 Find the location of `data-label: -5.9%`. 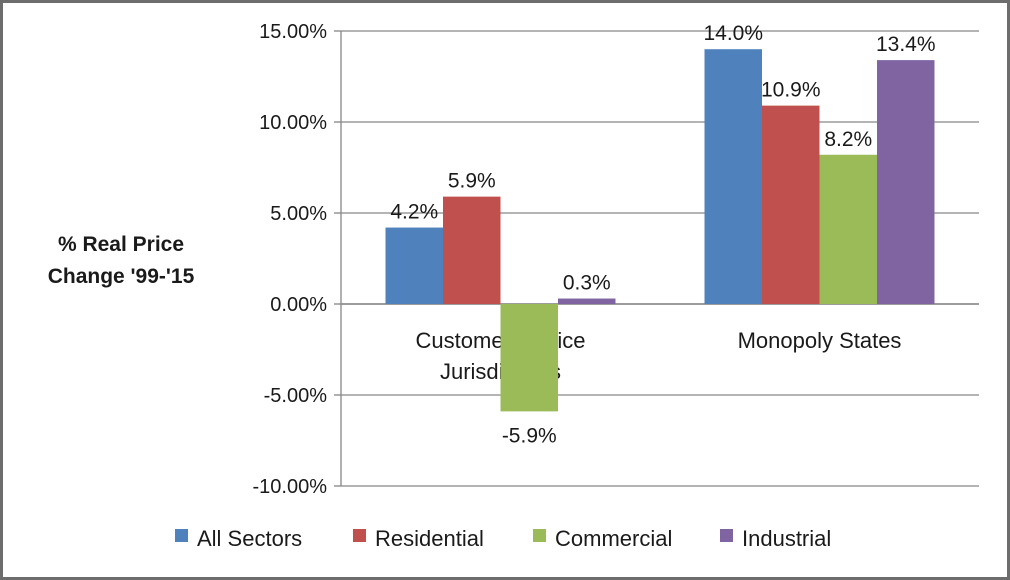

data-label: -5.9% is located at coordinates (529, 435).